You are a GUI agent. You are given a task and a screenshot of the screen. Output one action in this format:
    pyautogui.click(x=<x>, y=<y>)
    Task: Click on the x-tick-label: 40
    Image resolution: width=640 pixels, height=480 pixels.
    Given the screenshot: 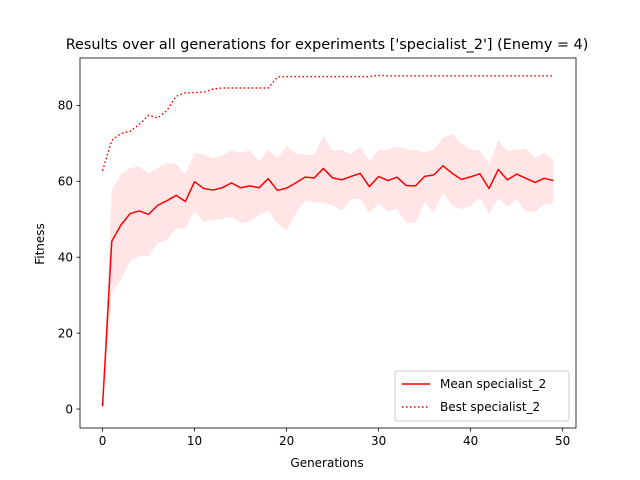 What is the action you would take?
    pyautogui.click(x=470, y=441)
    